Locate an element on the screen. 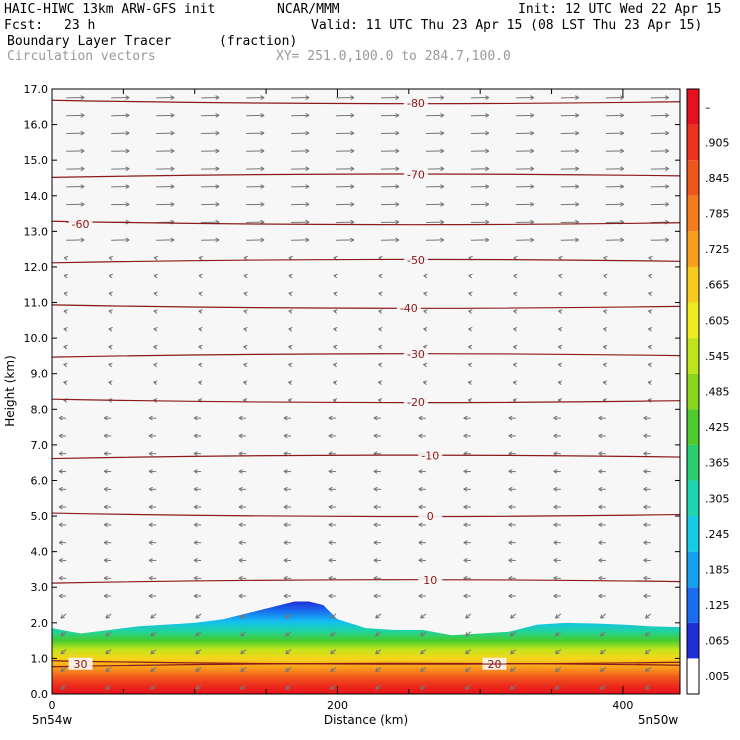 Image resolution: width=740 pixels, height=740 pixels. colorbar-label: .185 is located at coordinates (717, 569).